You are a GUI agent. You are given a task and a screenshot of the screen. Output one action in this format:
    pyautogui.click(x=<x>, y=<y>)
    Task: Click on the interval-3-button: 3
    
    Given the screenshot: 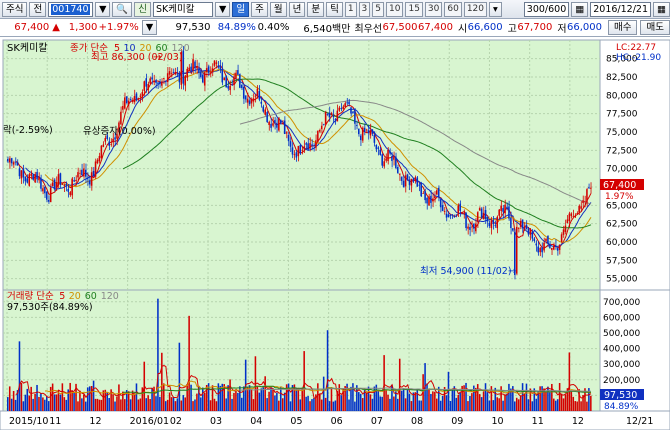 What is the action you would take?
    pyautogui.click(x=364, y=9)
    